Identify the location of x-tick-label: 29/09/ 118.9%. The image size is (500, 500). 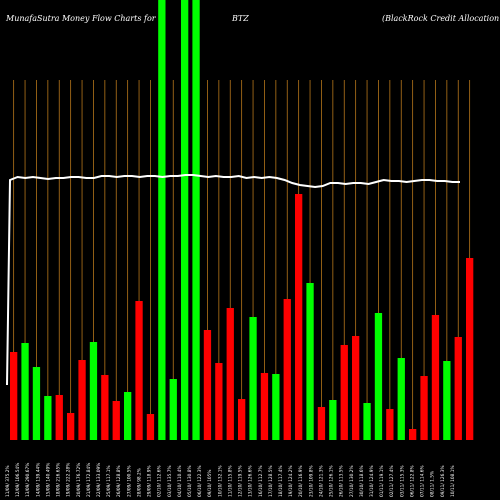
(150, 481).